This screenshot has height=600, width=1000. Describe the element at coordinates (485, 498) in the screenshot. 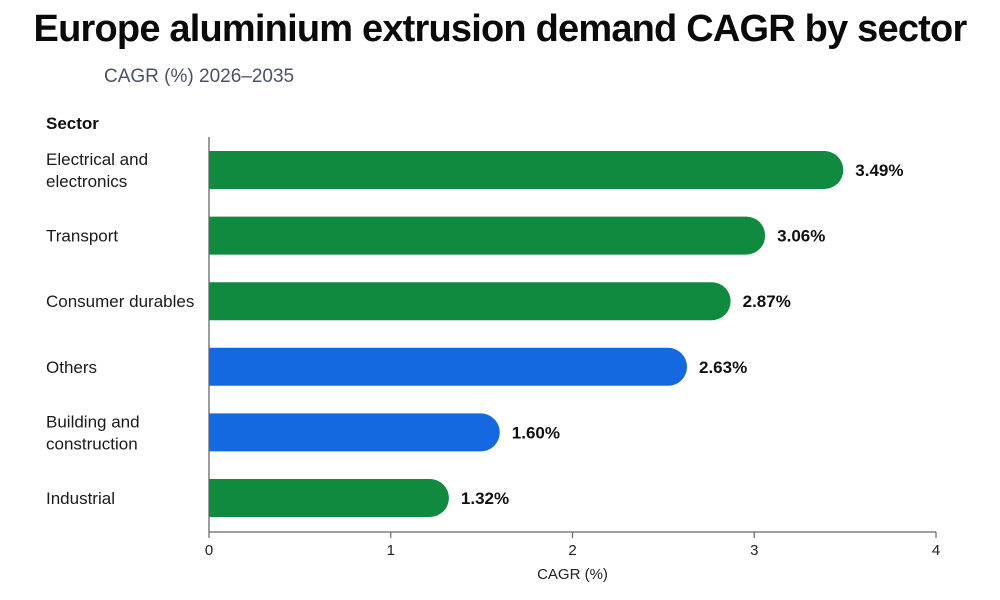

I see `data-label: 1.32%` at that location.